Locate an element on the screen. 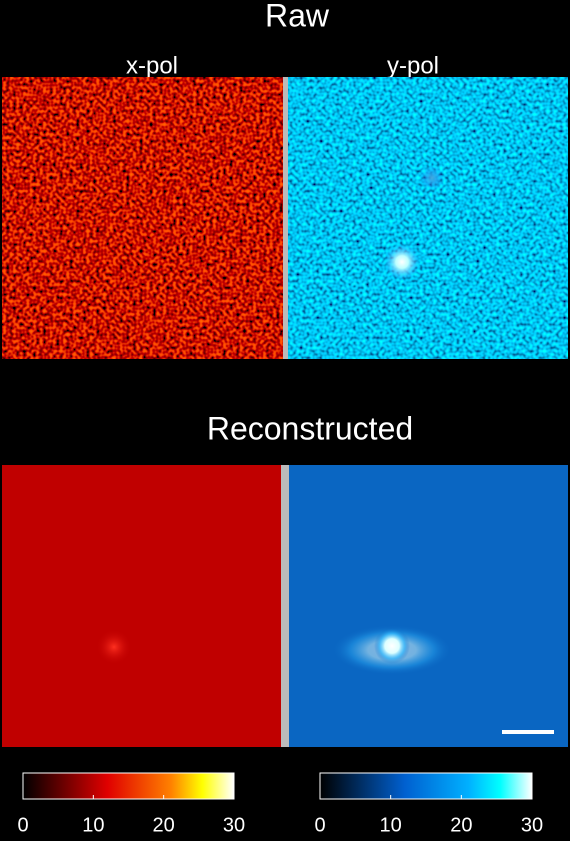 The image size is (570, 841). column-label: x-pol is located at coordinates (152, 65).